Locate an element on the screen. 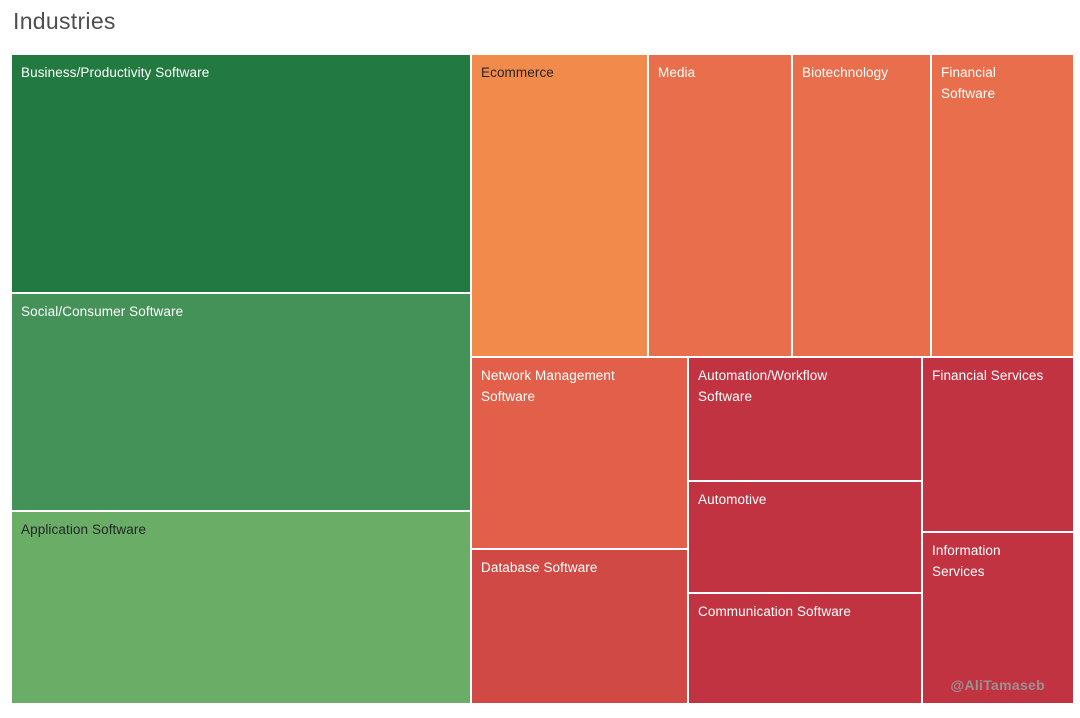 Image resolution: width=1080 pixels, height=718 pixels. treemap-tile-financial-services: Financial Services is located at coordinates (998, 444).